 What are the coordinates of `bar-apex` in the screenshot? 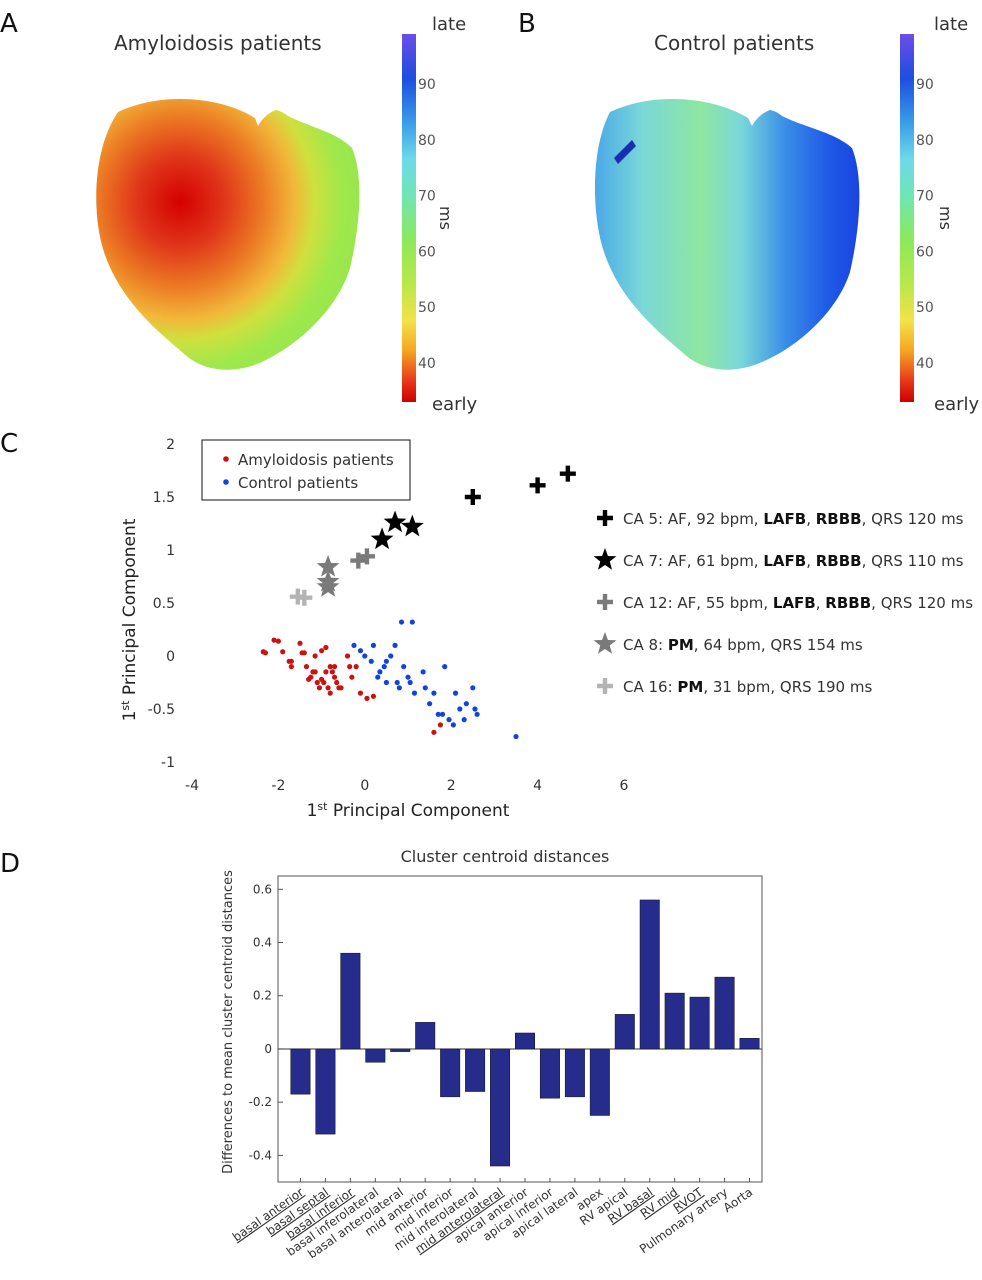 It's located at (599, 1082).